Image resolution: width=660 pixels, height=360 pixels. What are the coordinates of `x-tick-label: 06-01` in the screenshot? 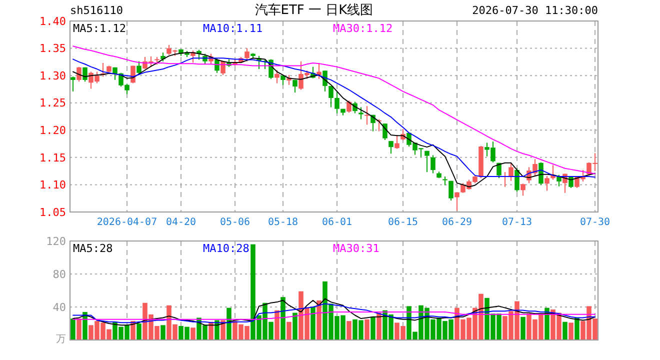 It's located at (337, 222).